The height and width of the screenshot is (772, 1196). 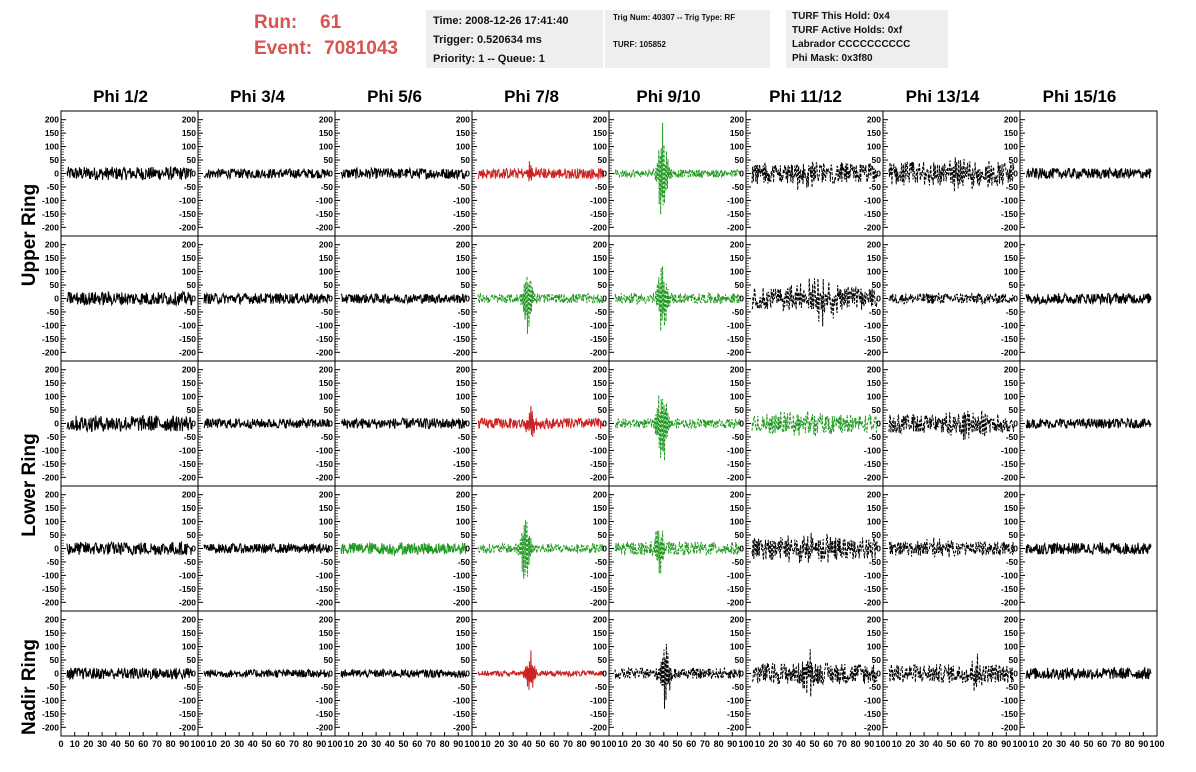 What do you see at coordinates (805, 673) in the screenshot?
I see `panel-r5-c6: 200 150 100 50 0 -50 -100 -150 -200` at bounding box center [805, 673].